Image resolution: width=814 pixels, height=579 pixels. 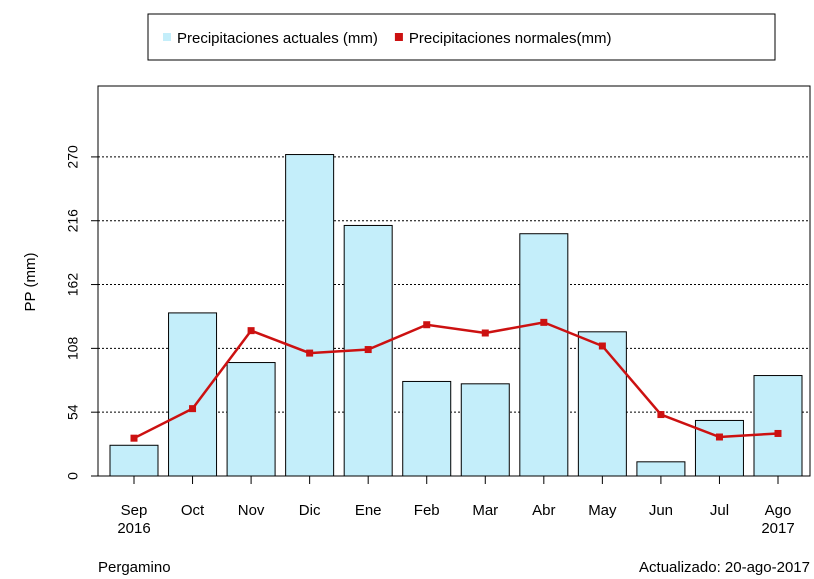 I want to click on x-tick-label: Dic, so click(x=310, y=510).